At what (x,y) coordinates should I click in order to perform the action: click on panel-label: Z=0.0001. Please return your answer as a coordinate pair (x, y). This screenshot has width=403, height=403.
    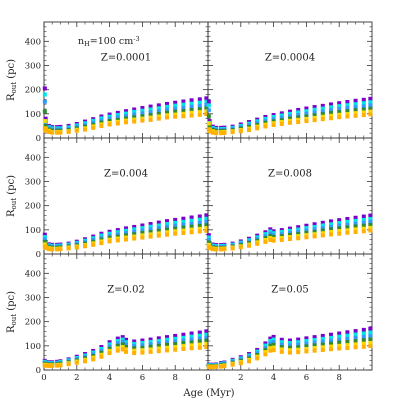
    Looking at the image, I should click on (126, 57).